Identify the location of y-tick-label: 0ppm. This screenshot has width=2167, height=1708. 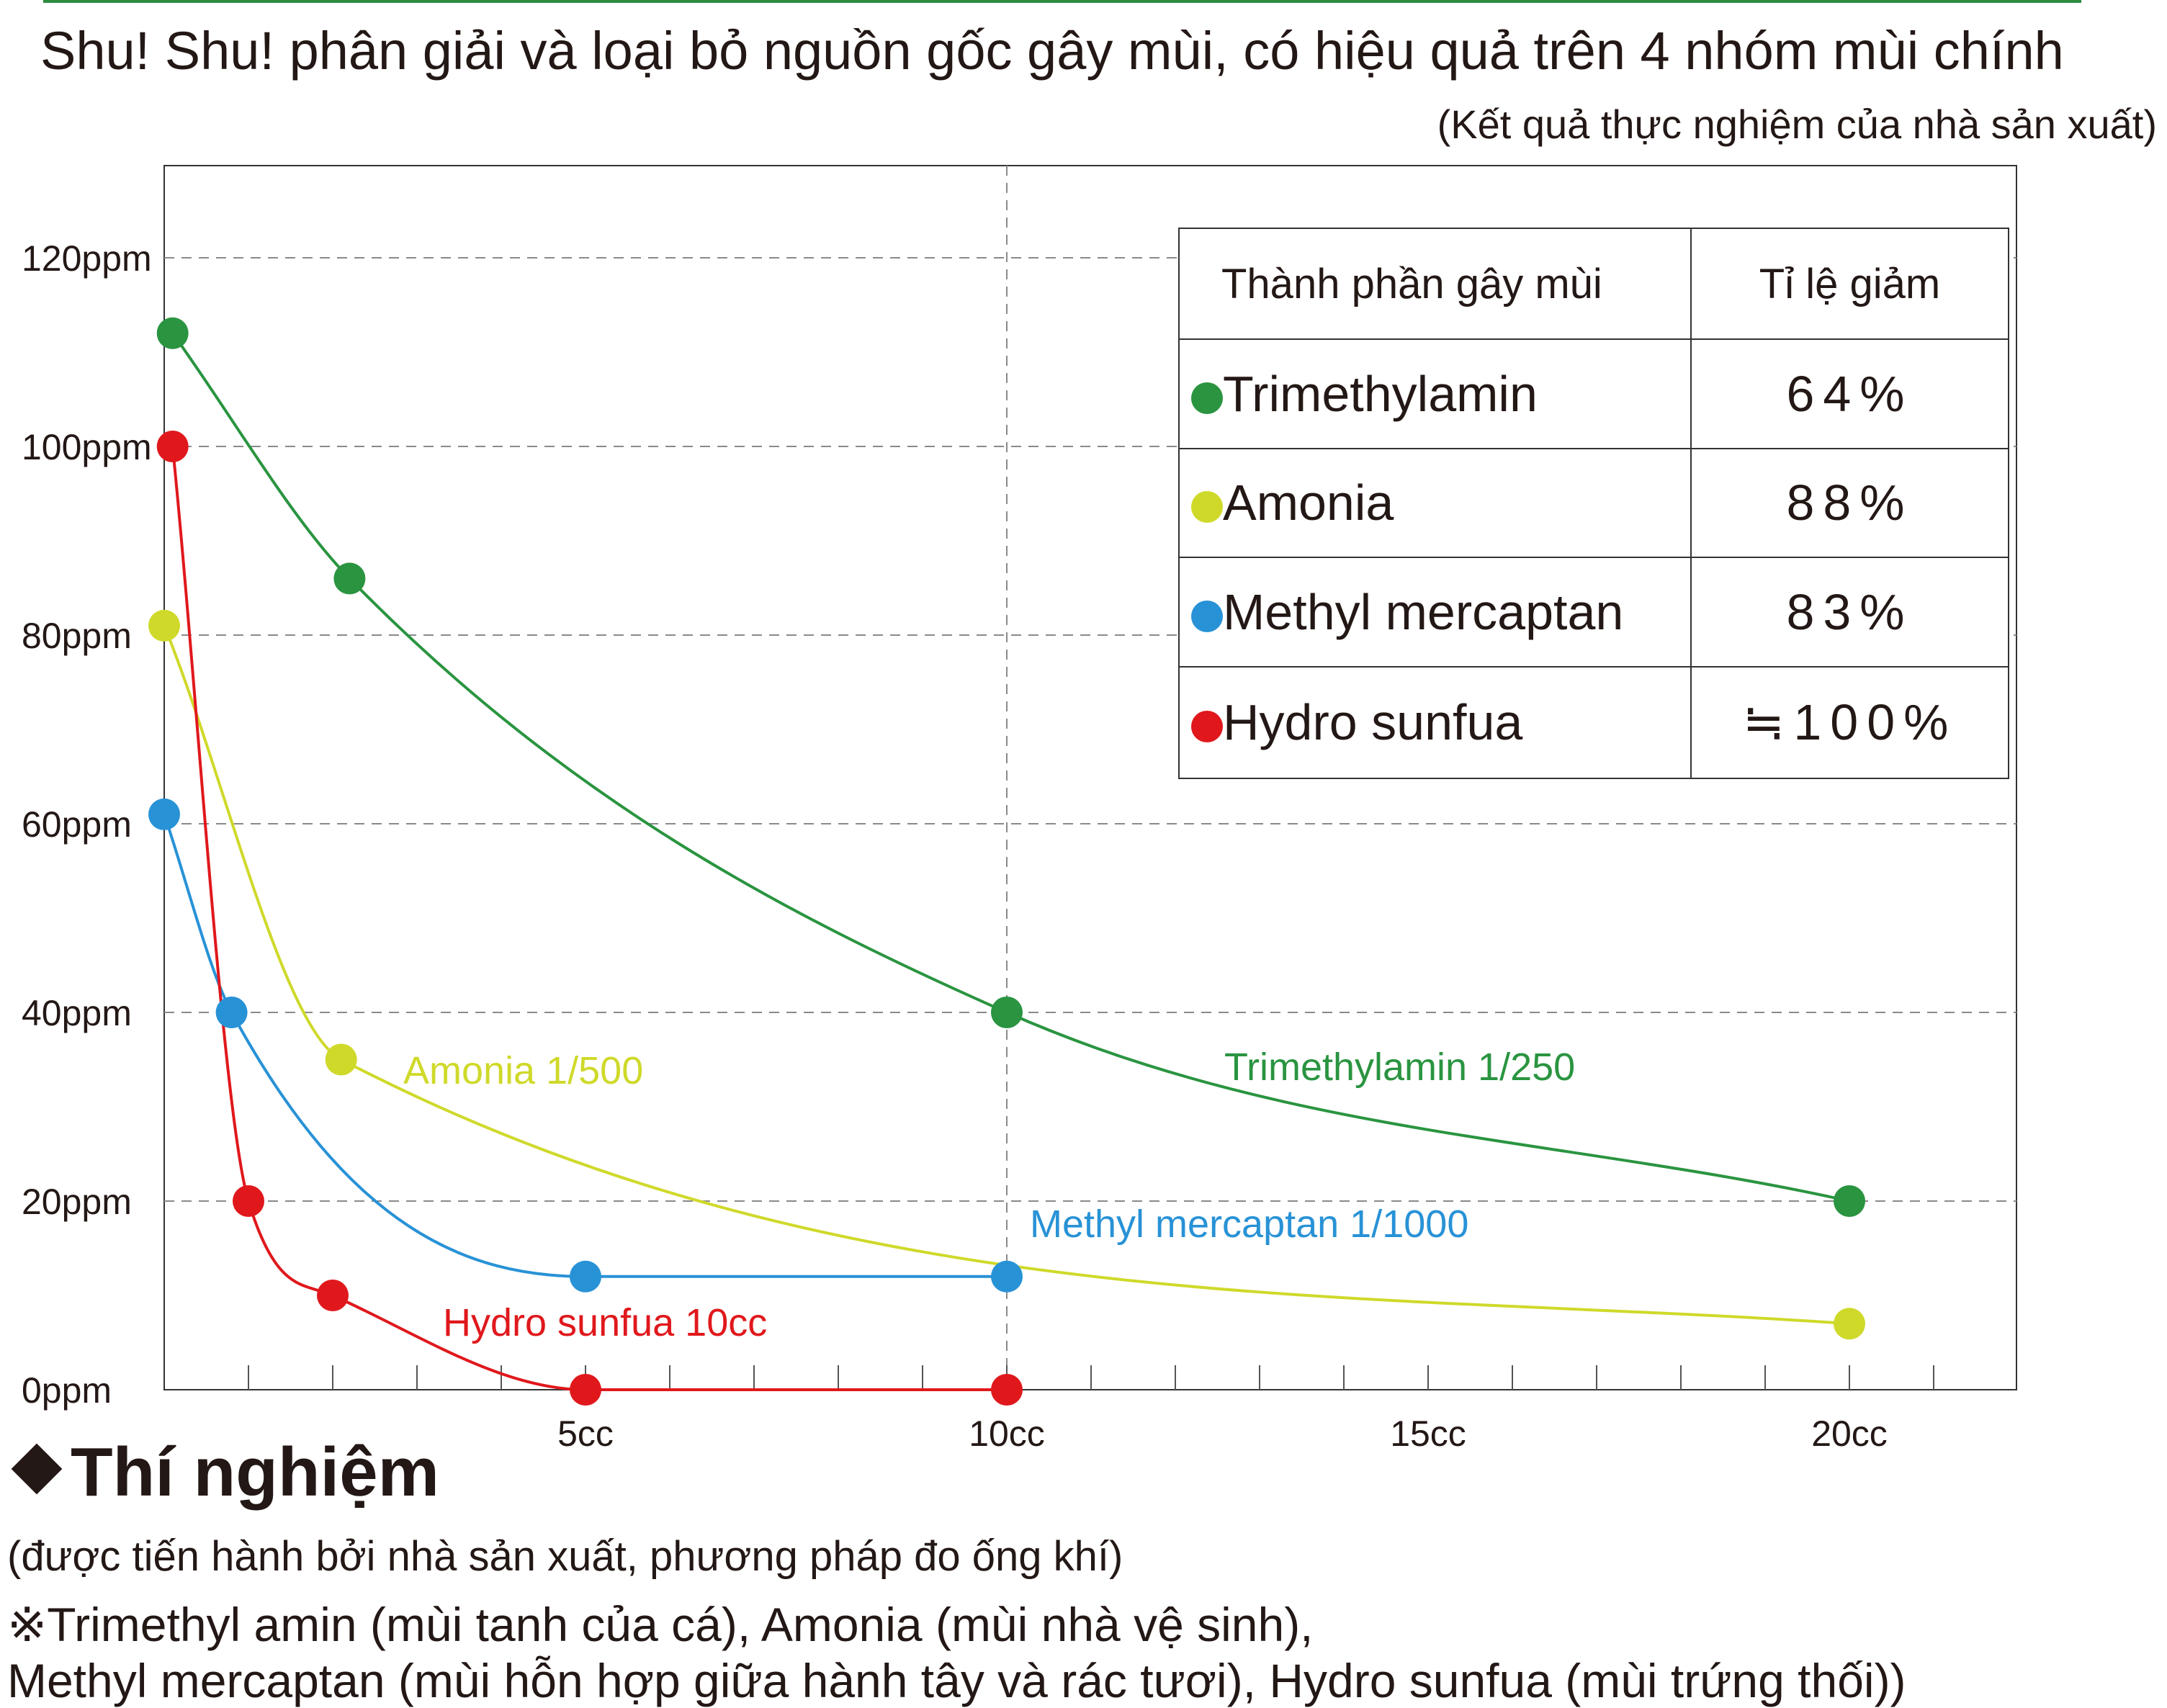
(67, 1390).